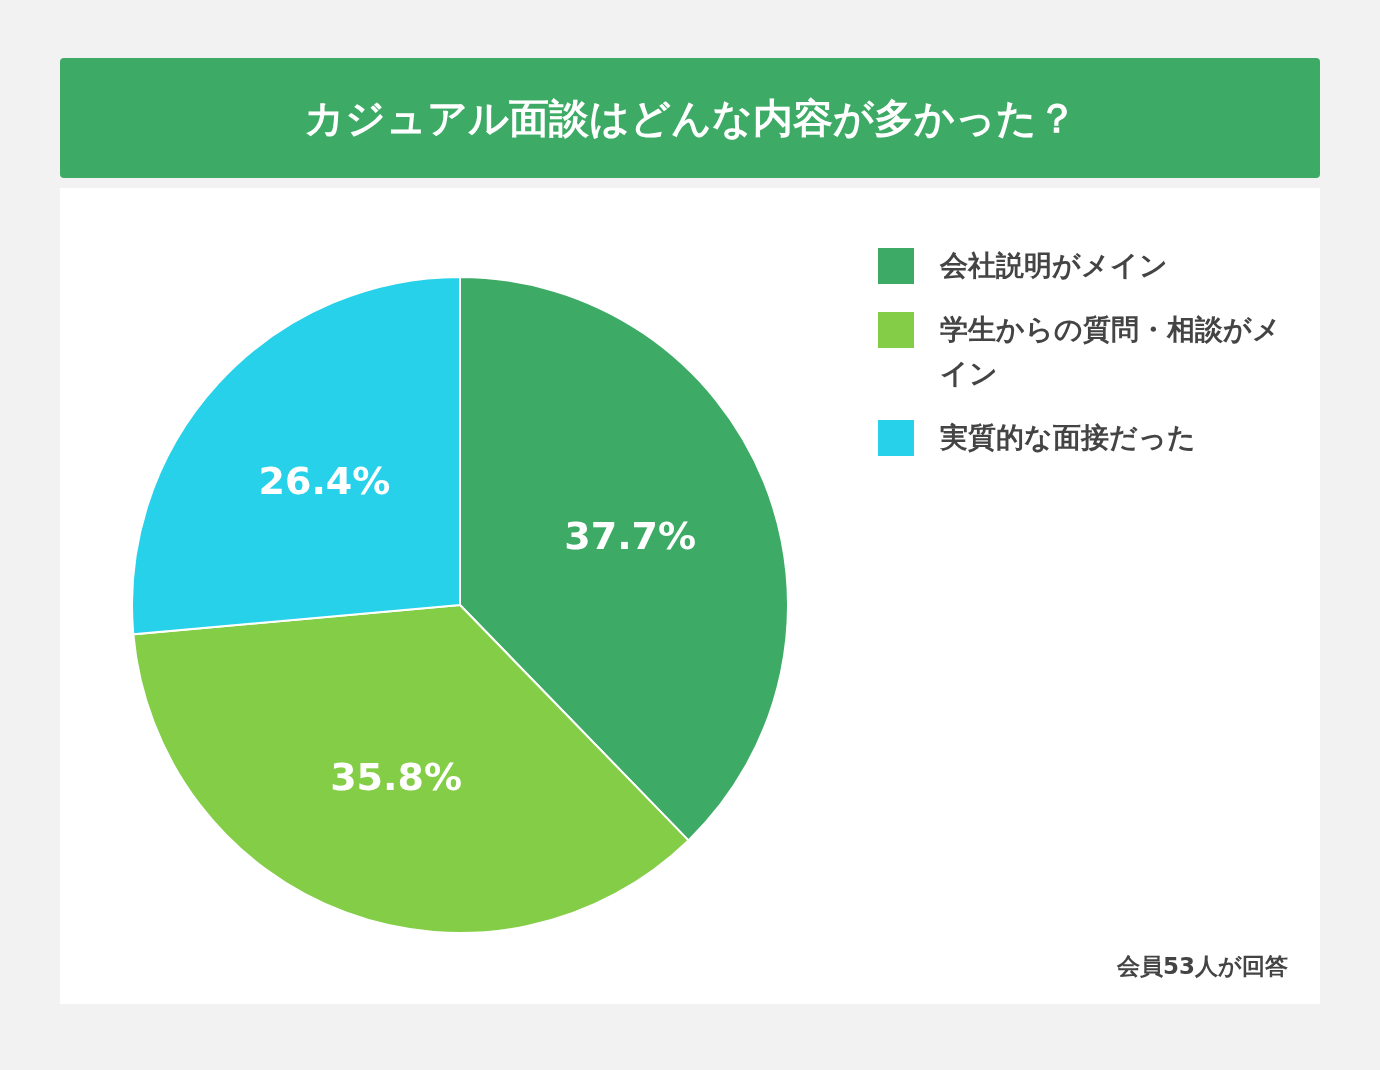 Image resolution: width=1380 pixels, height=1070 pixels. I want to click on data-label: 26.4%, so click(324, 481).